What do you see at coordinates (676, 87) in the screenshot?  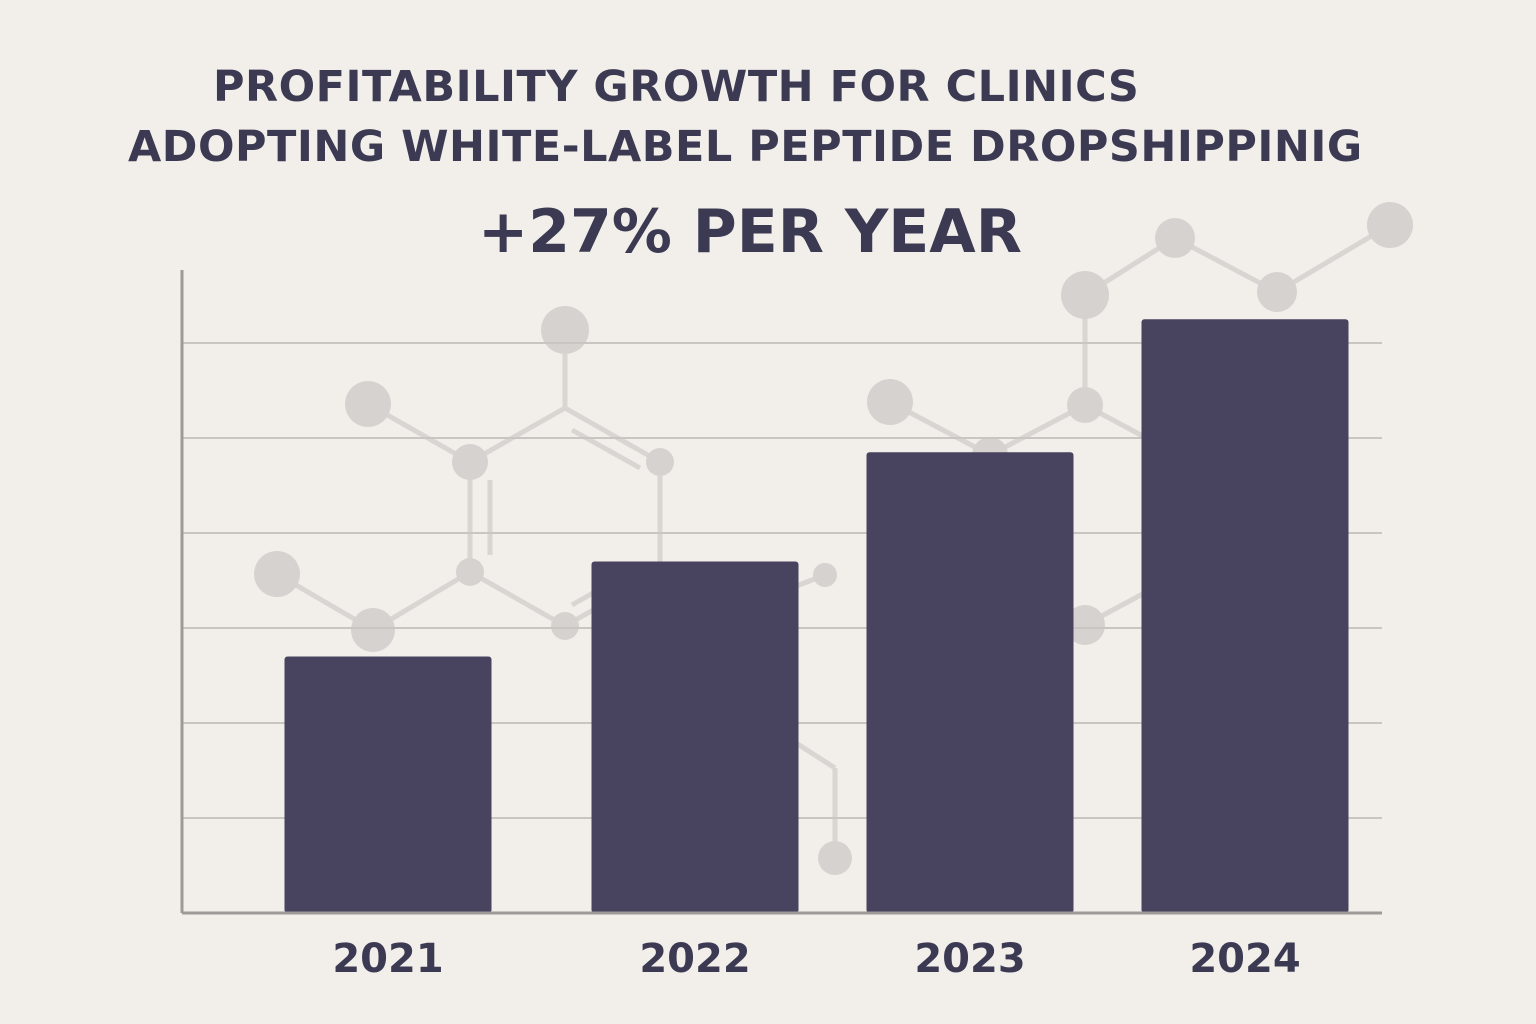 I see `chart-title-line-1: PROFITABILITY GROWTH FOR CLINICS` at bounding box center [676, 87].